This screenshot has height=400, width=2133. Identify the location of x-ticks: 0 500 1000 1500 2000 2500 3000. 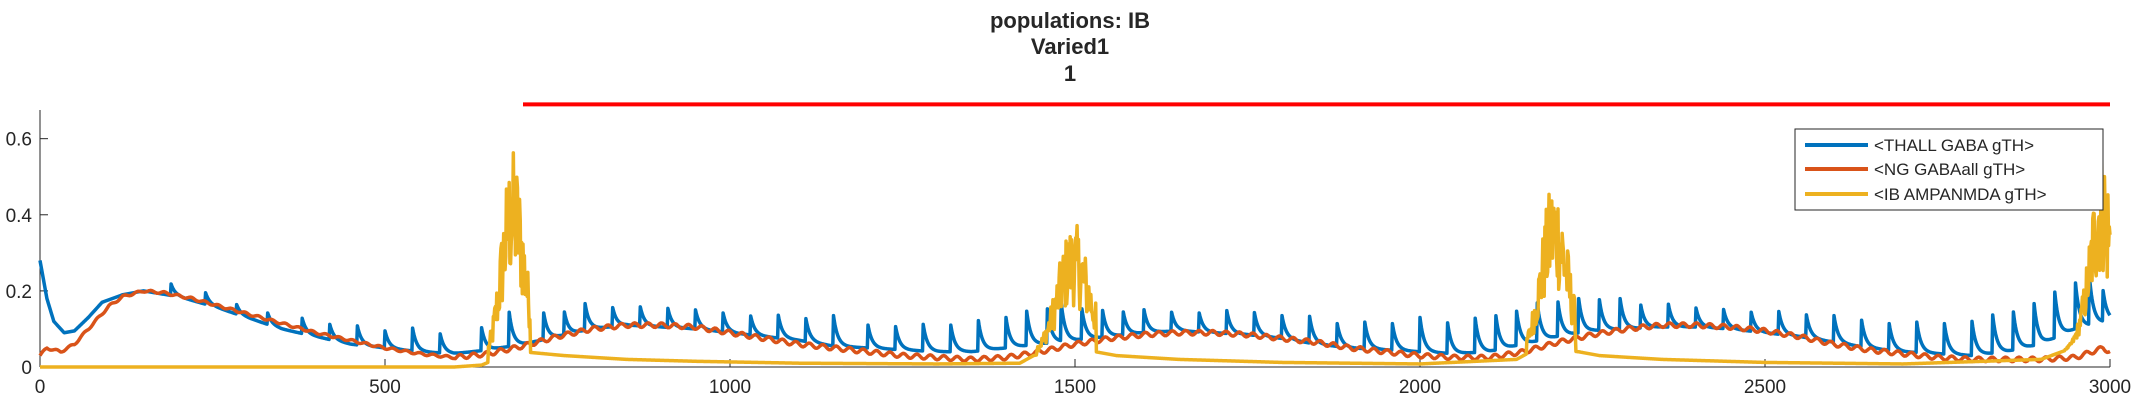
(1083, 378).